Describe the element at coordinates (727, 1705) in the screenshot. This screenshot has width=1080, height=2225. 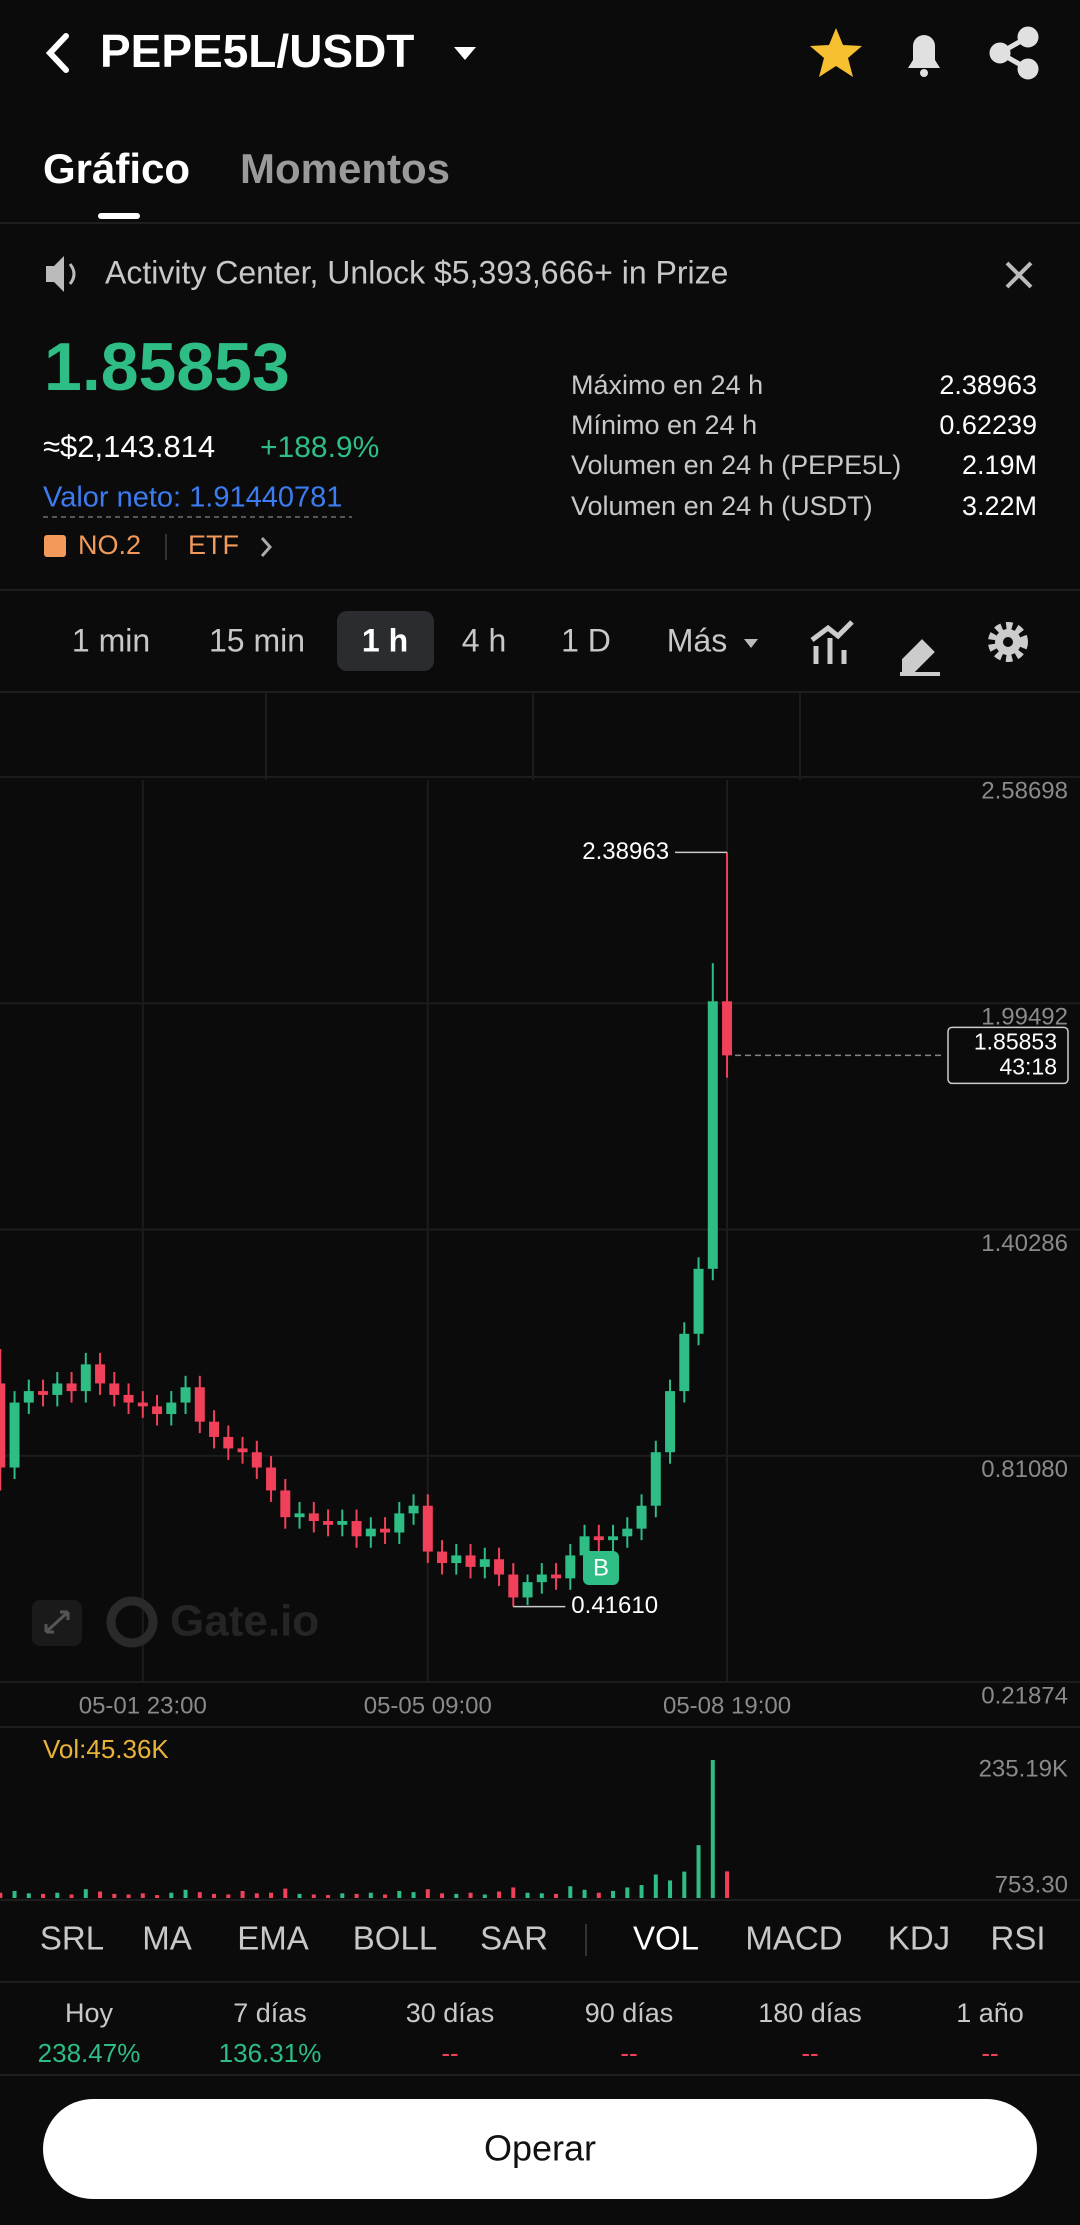
I see `x-tick-label: 05-08 19:00` at that location.